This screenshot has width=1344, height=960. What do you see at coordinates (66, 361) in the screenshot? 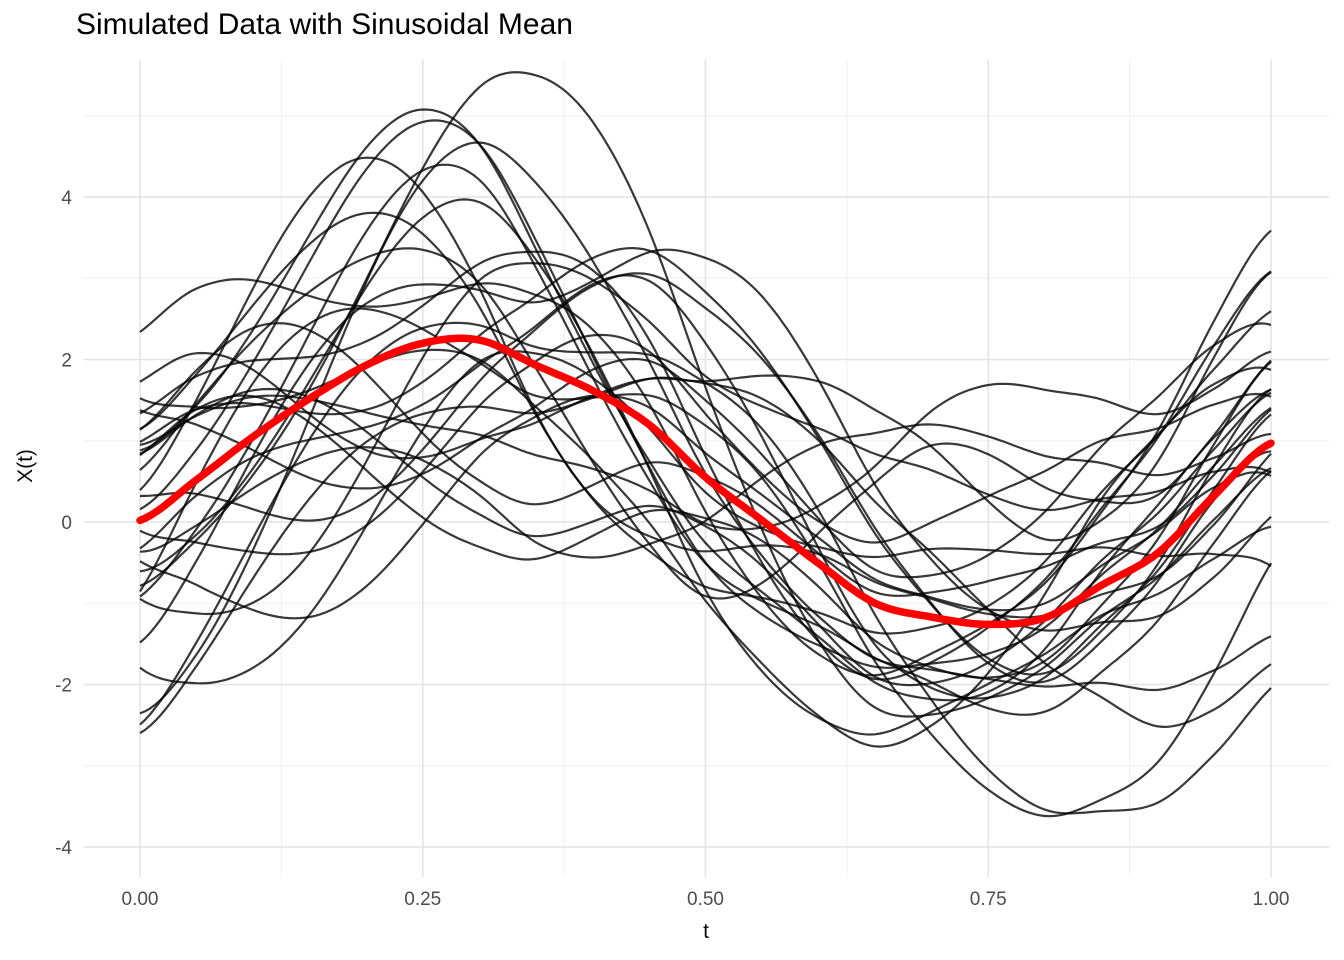
I see `y-tick-label: 2` at bounding box center [66, 361].